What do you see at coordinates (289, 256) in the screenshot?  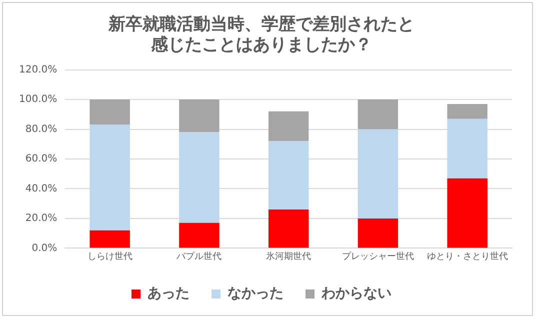 I see `x-tick-label: 氷河期世代` at bounding box center [289, 256].